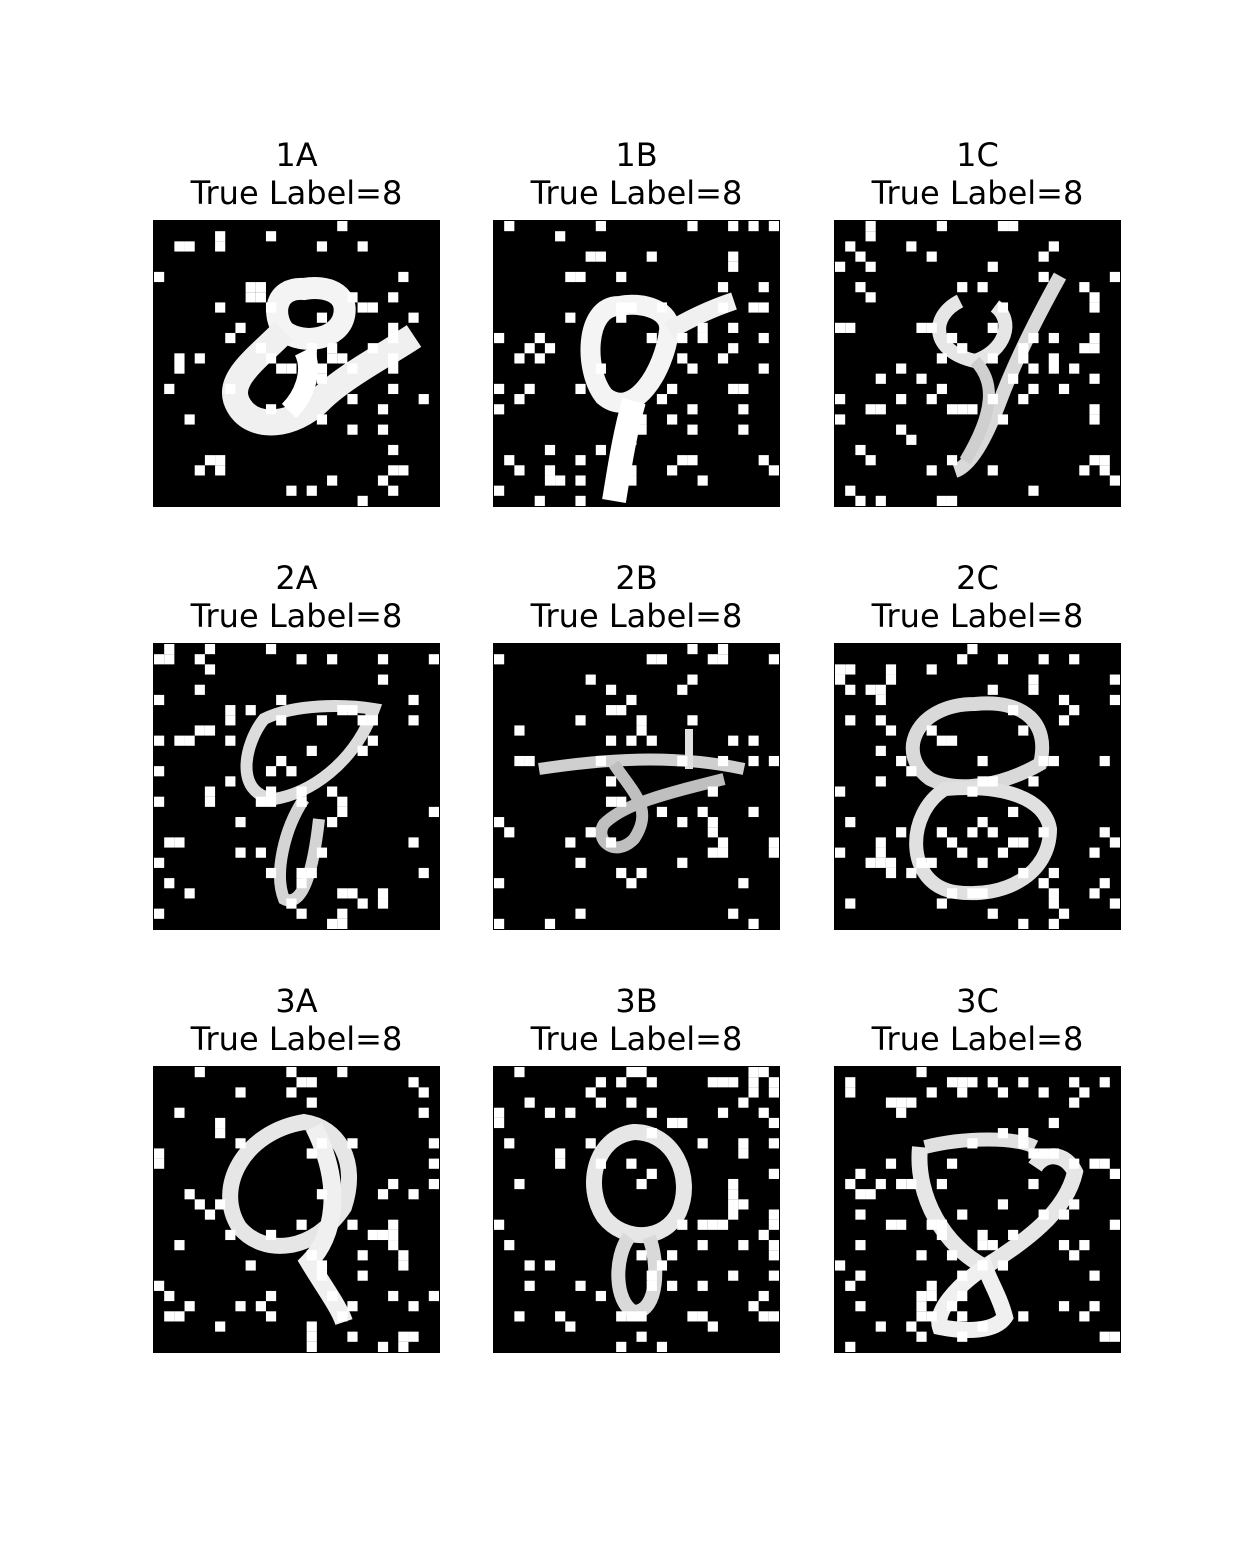  I want to click on digit-image-3C, so click(977, 1209).